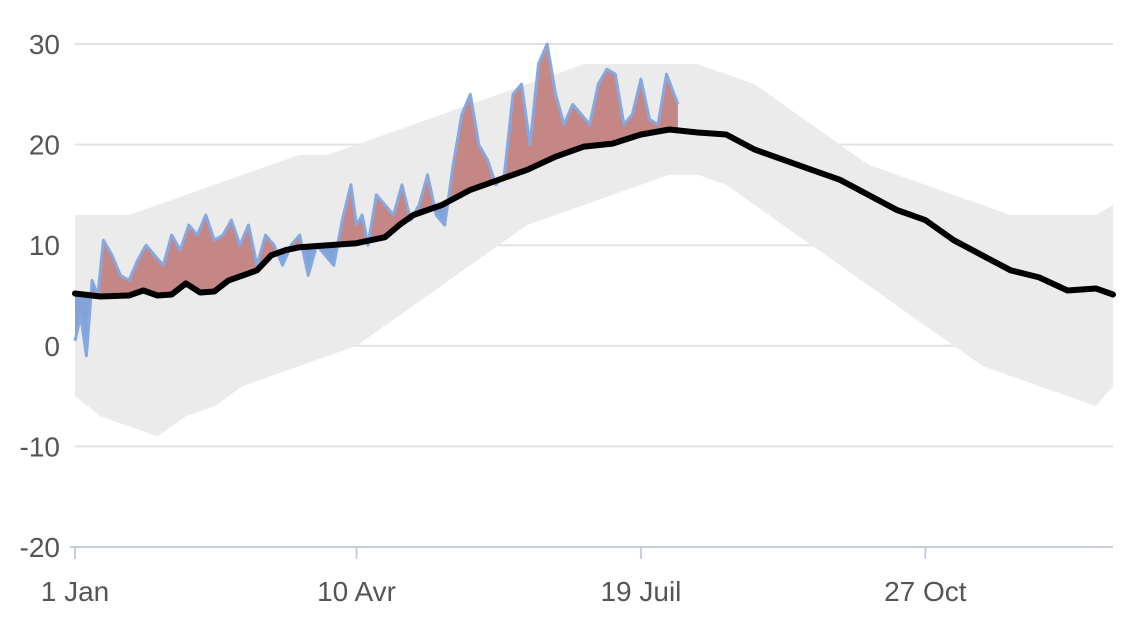  I want to click on x-tick-label: 1 Jan, so click(75, 591).